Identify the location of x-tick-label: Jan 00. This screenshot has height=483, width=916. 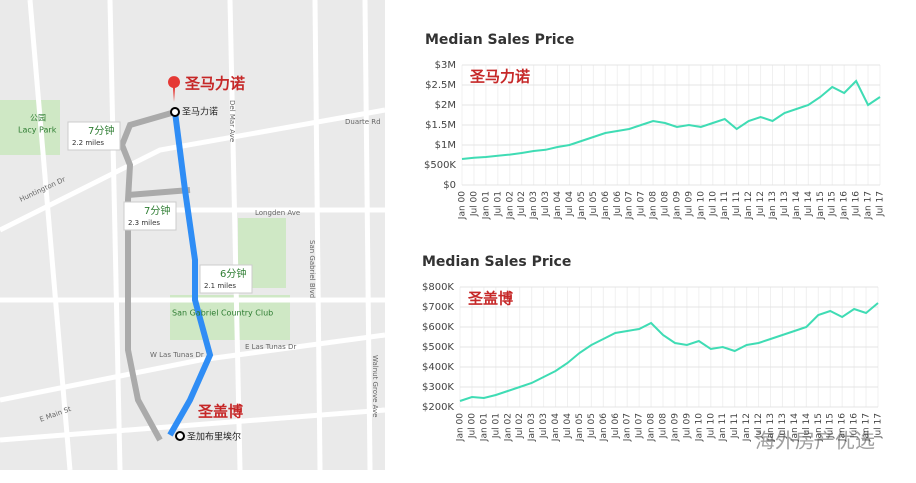
(461, 427).